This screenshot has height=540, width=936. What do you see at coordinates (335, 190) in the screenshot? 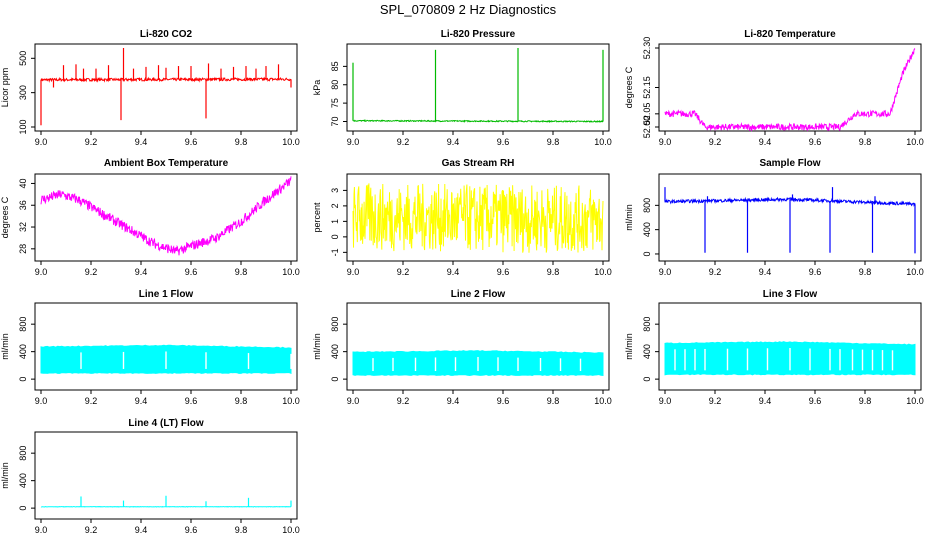
I see `y-tick-label: 3` at bounding box center [335, 190].